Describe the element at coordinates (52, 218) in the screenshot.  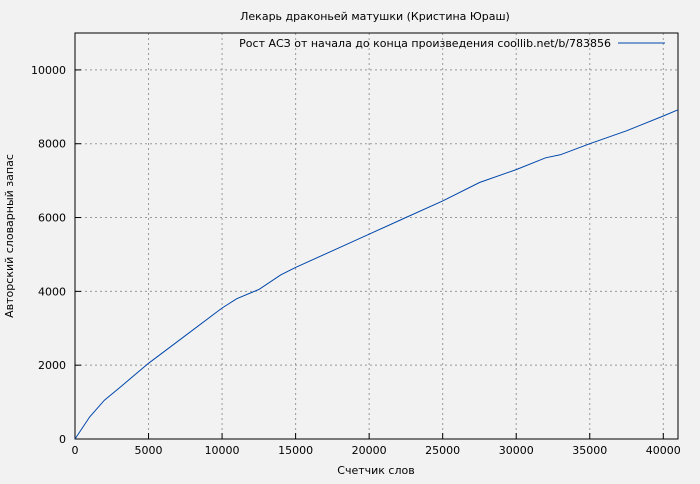
I see `y-tick-label: 6000` at that location.